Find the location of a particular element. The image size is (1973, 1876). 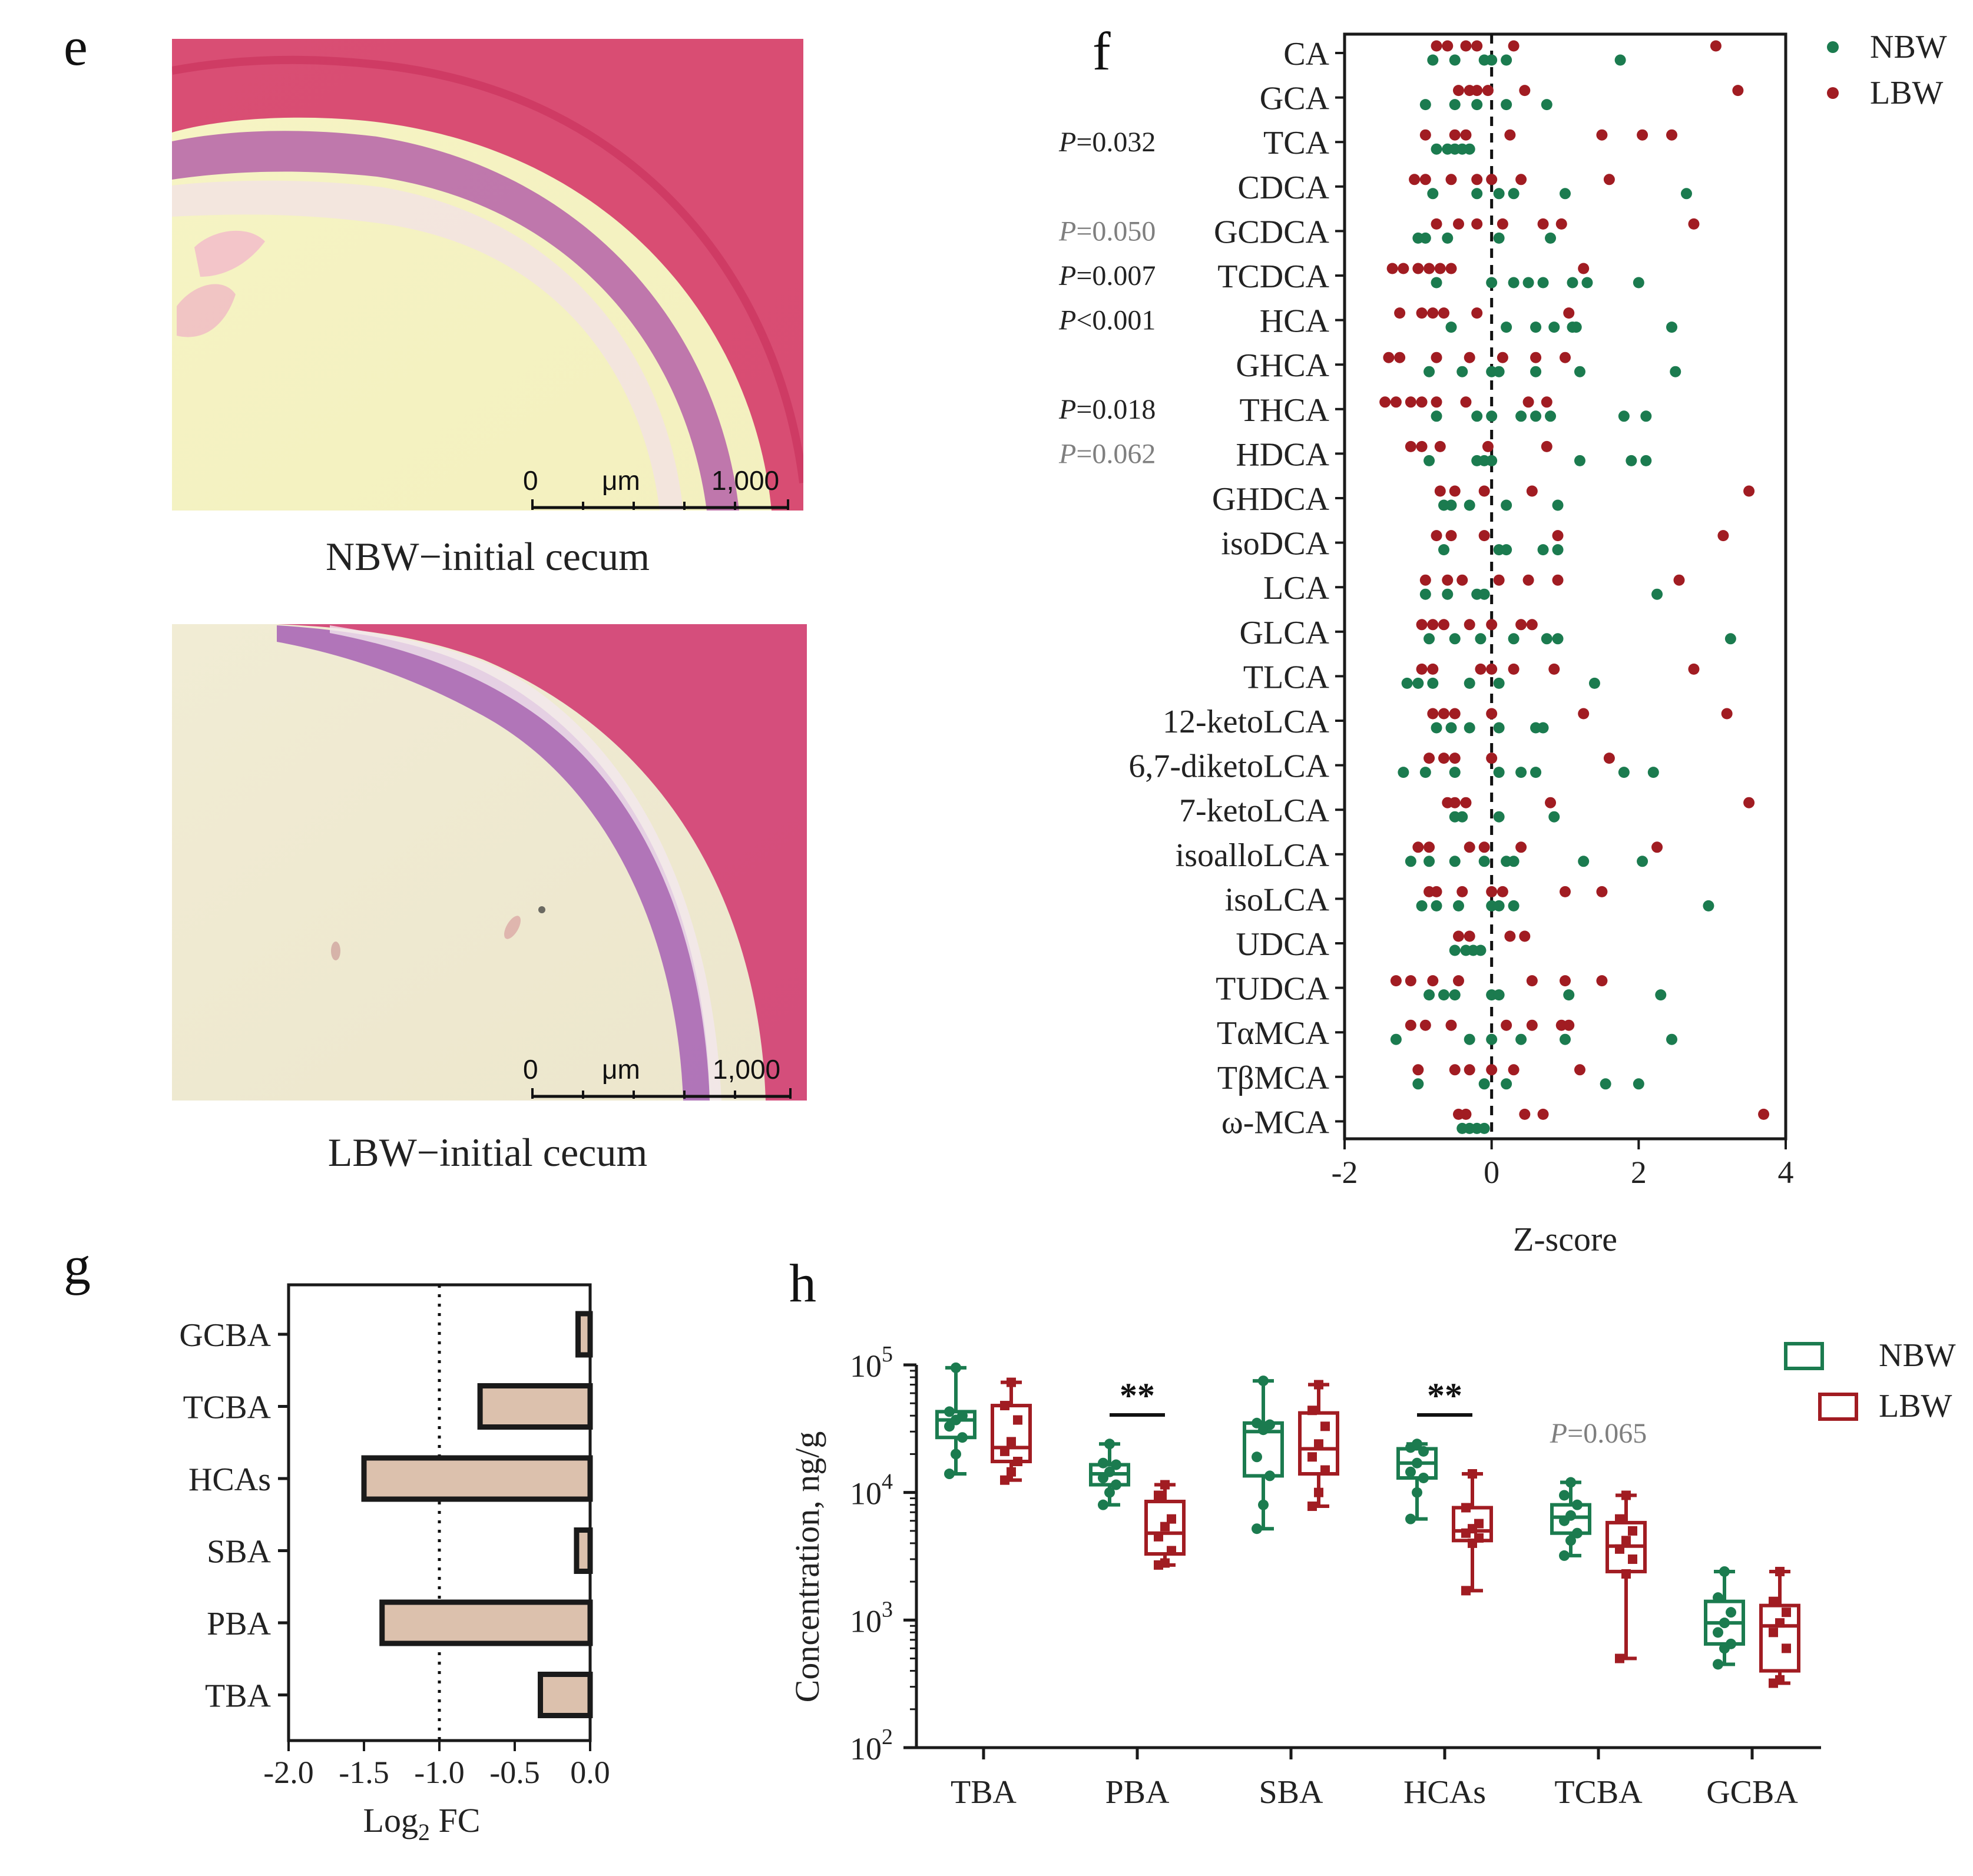

y-tick-label: isoLCA is located at coordinates (1278, 900).